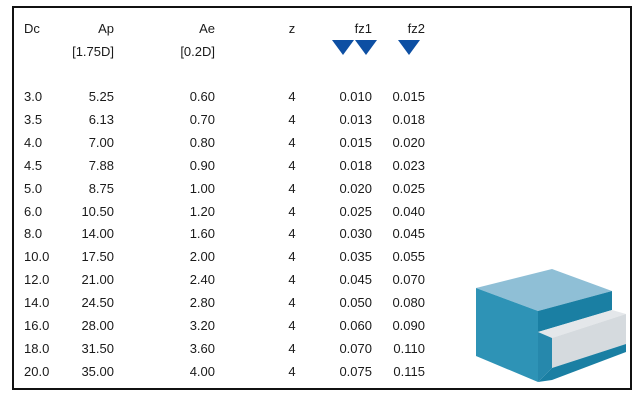 This screenshot has width=644, height=403. I want to click on header-ap-formula: [1.75D], so click(93, 51).